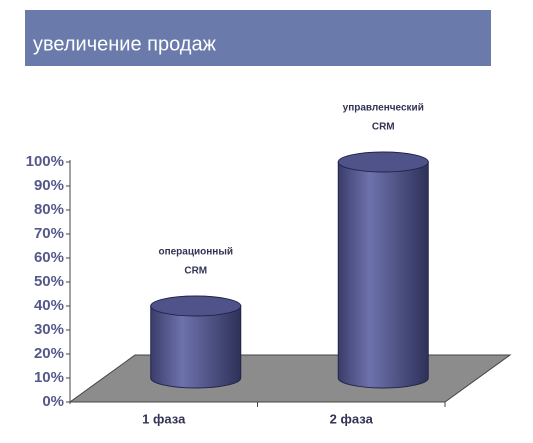 This screenshot has height=443, width=533. Describe the element at coordinates (383, 108) in the screenshot. I see `annotation: управленческий` at that location.